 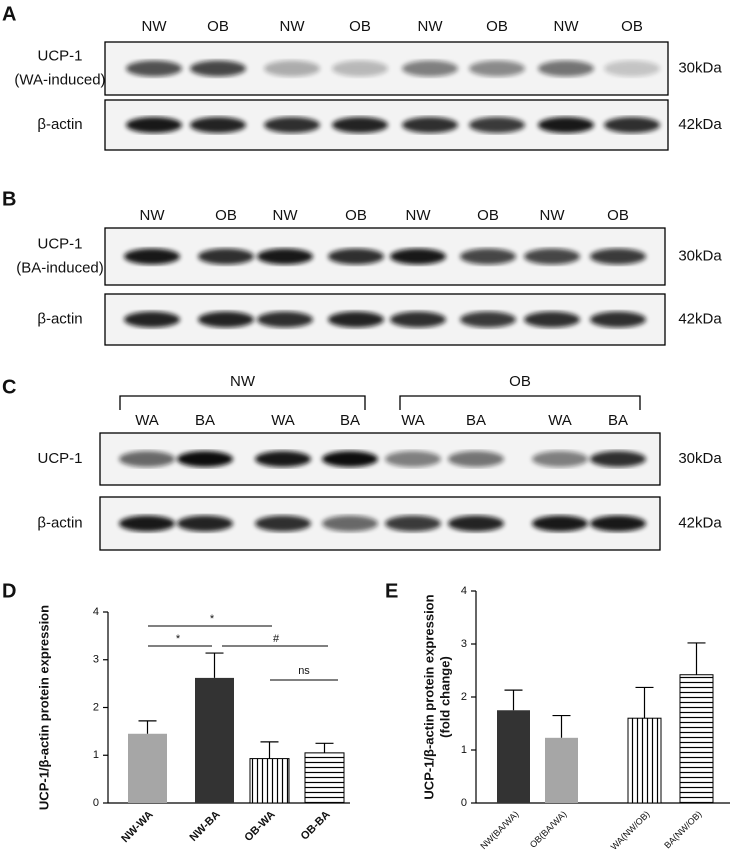 What do you see at coordinates (464, 591) in the screenshot?
I see `y-tick-label: 4` at bounding box center [464, 591].